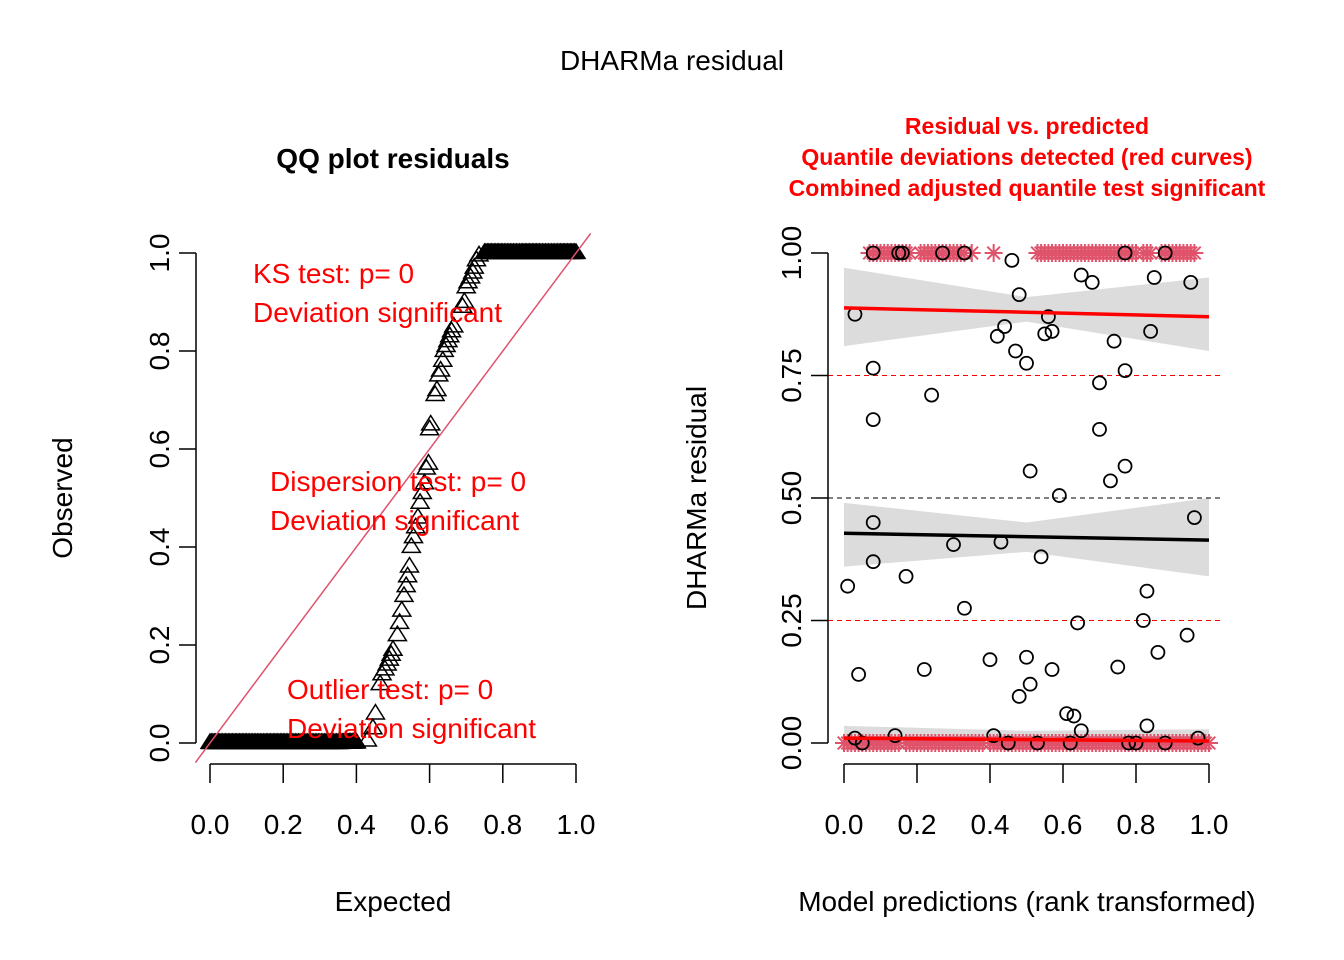 The image size is (1344, 960). Describe the element at coordinates (62, 497) in the screenshot. I see `qq-y-axis-label: Observed` at that location.